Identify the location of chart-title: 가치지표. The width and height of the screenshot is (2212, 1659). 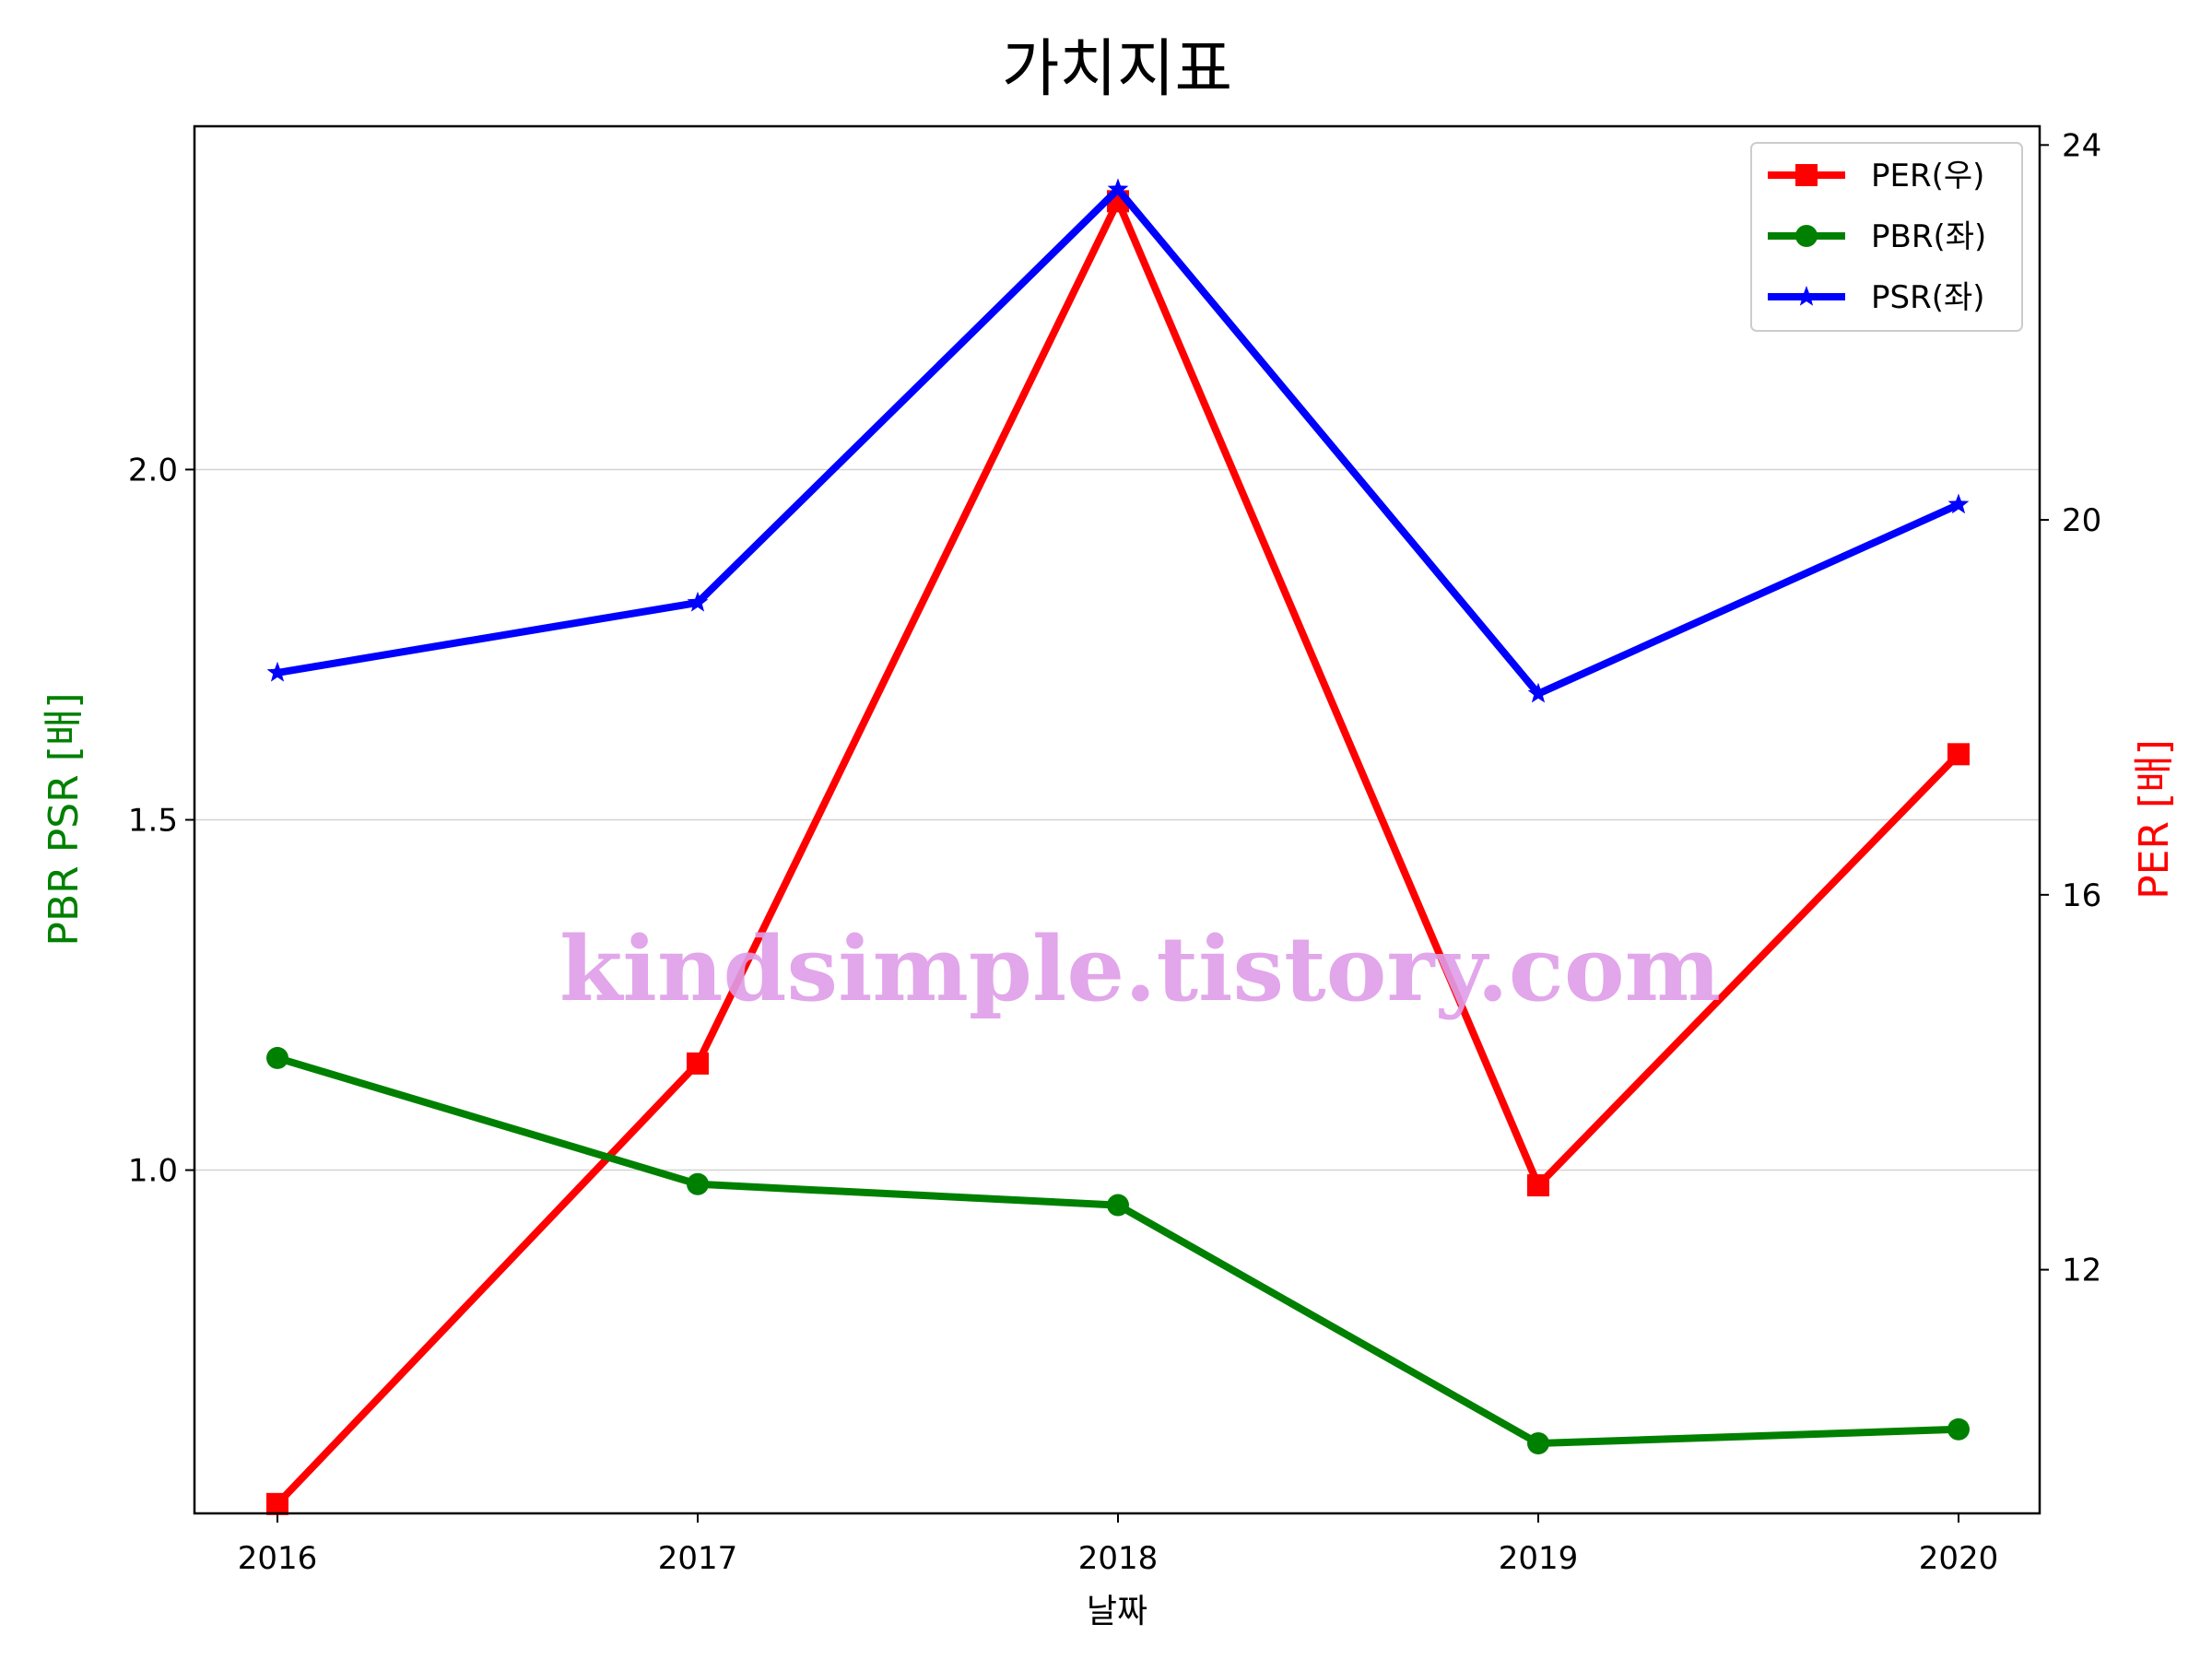
(1117, 69).